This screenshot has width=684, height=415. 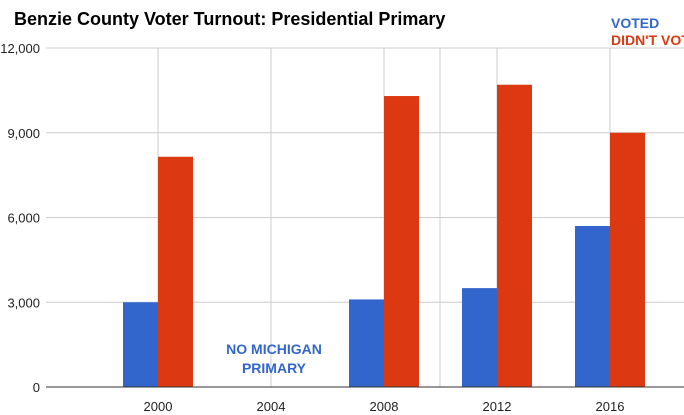 I want to click on y-tick-label: 3,000, so click(x=23, y=302).